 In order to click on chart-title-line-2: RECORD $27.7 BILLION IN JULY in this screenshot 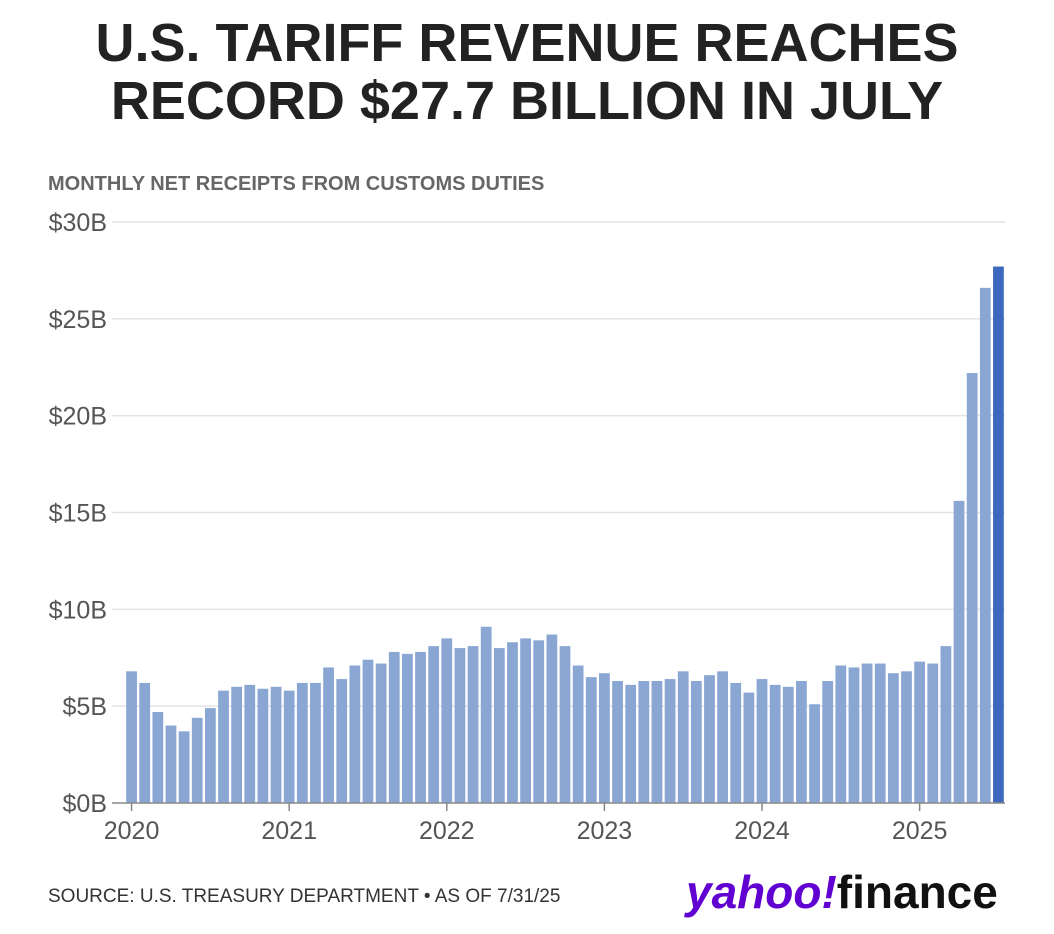, I will do `click(527, 101)`.